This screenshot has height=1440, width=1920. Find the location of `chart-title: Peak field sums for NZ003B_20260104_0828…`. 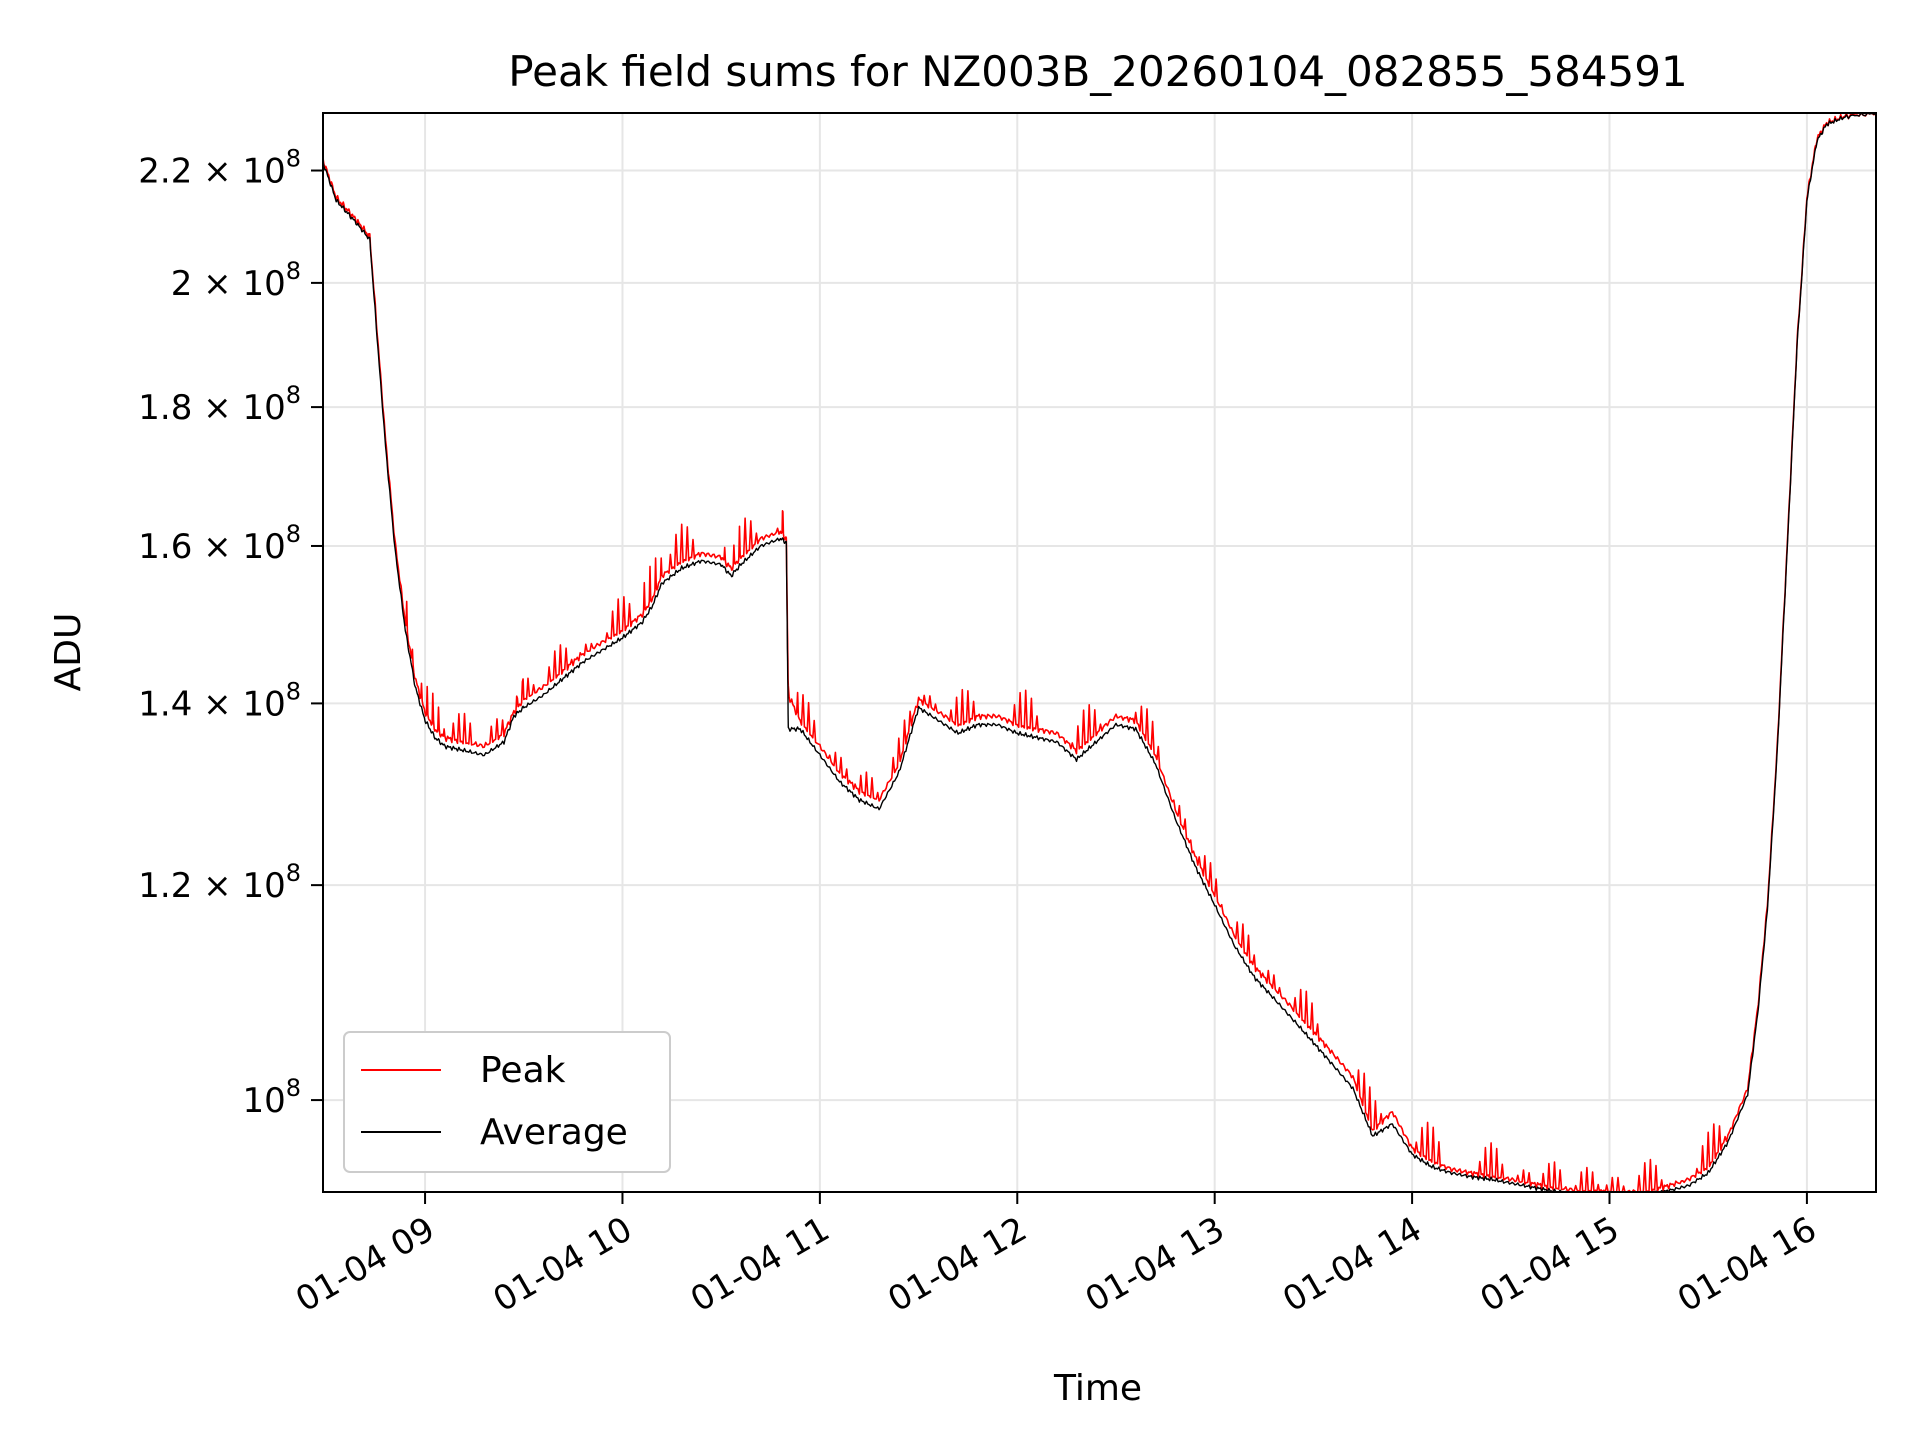

chart-title: Peak field sums for NZ003B_20260104_0828… is located at coordinates (1097, 71).